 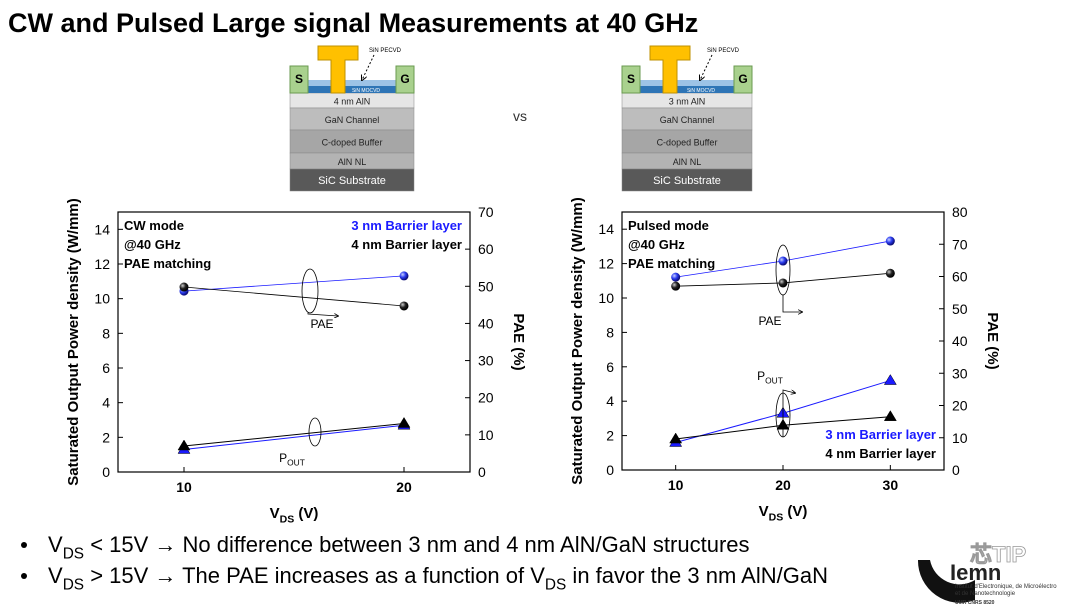 I want to click on y2-tick-label: 60, so click(x=486, y=249).